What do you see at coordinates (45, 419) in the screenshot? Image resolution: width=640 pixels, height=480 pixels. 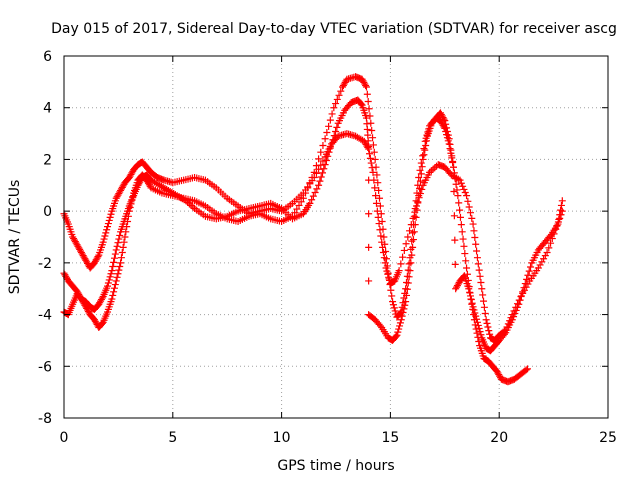 I see `y-tick-label: -8` at bounding box center [45, 419].